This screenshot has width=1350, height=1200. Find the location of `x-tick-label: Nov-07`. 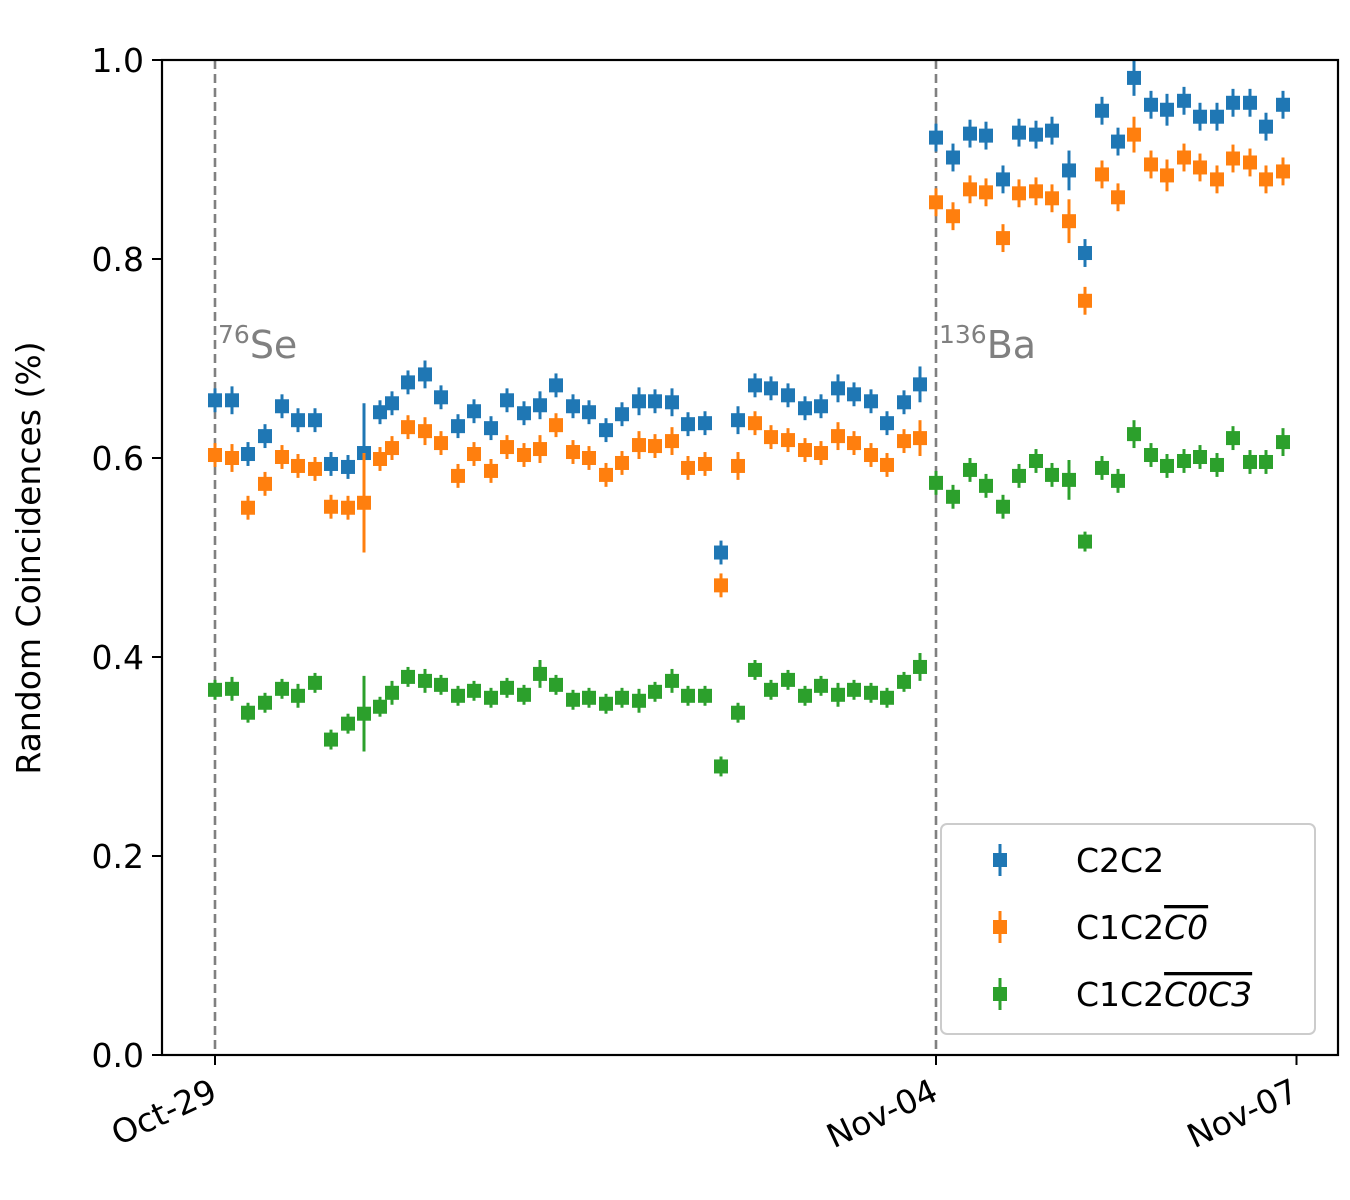

x-tick-label: Nov-07 is located at coordinates (1242, 1113).